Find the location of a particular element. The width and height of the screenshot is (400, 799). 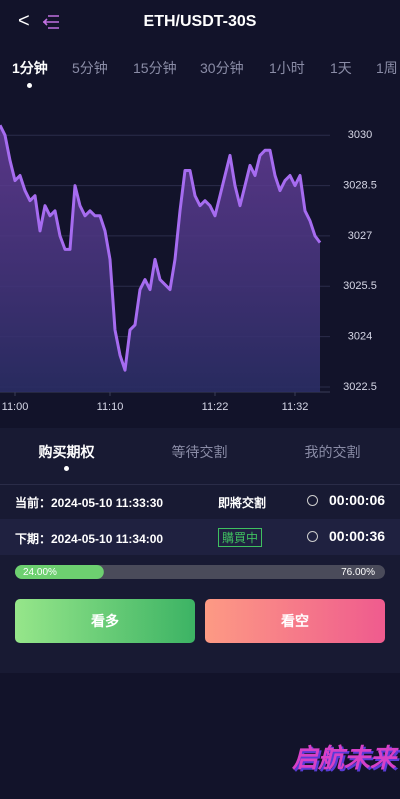

period-tab: 5分钟 is located at coordinates (90, 68).